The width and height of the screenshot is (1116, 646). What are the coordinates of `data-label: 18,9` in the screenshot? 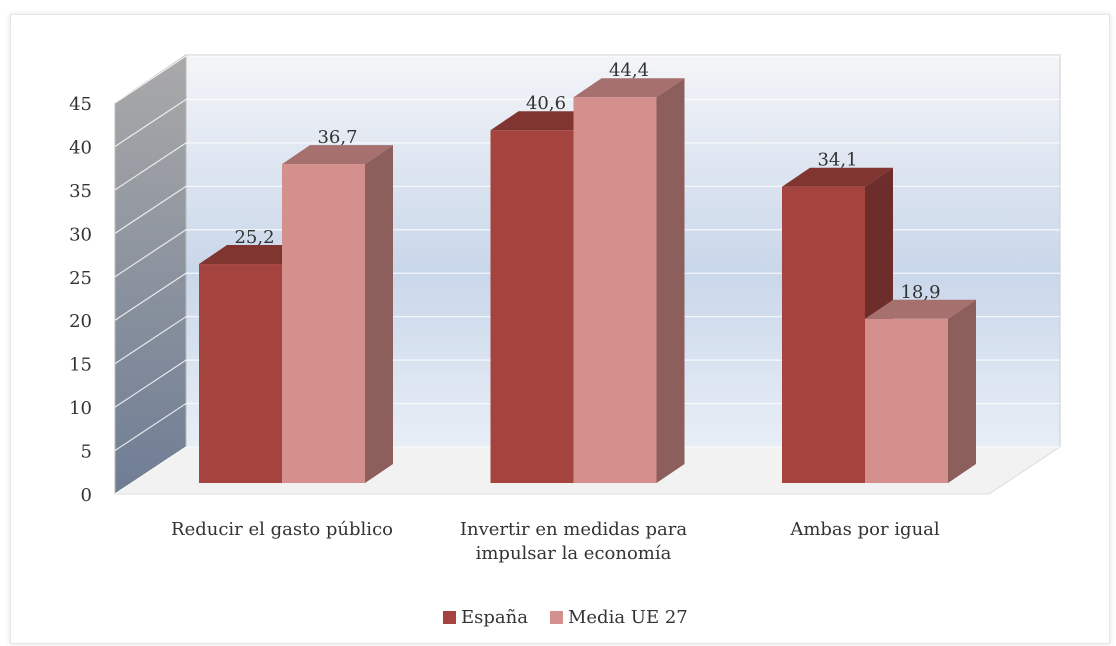 It's located at (920, 292).